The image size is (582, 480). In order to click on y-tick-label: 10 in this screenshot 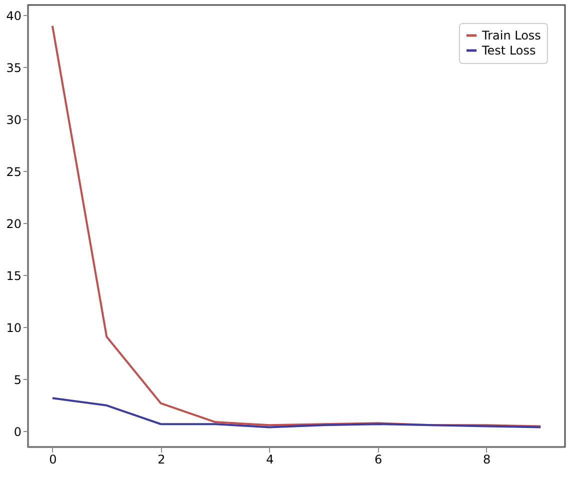, I will do `click(14, 327)`.